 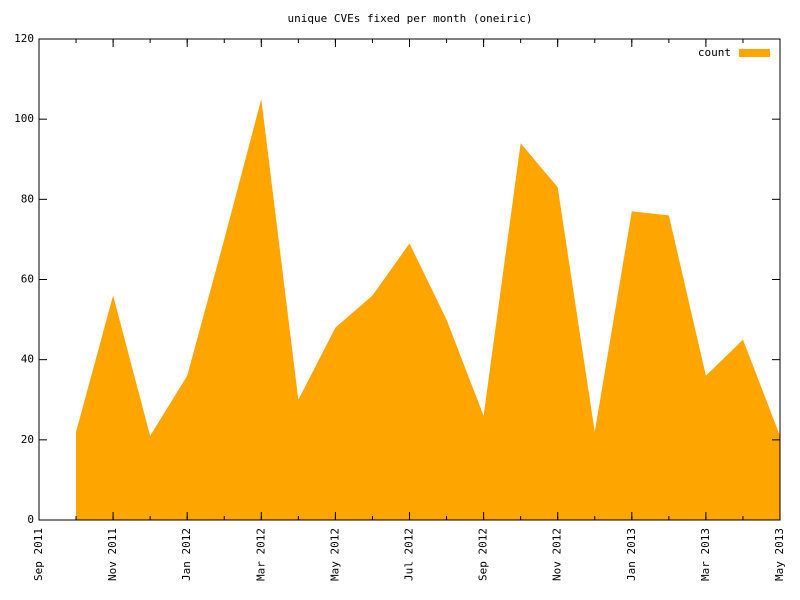 I want to click on y-tick-label: 0, so click(x=30, y=519).